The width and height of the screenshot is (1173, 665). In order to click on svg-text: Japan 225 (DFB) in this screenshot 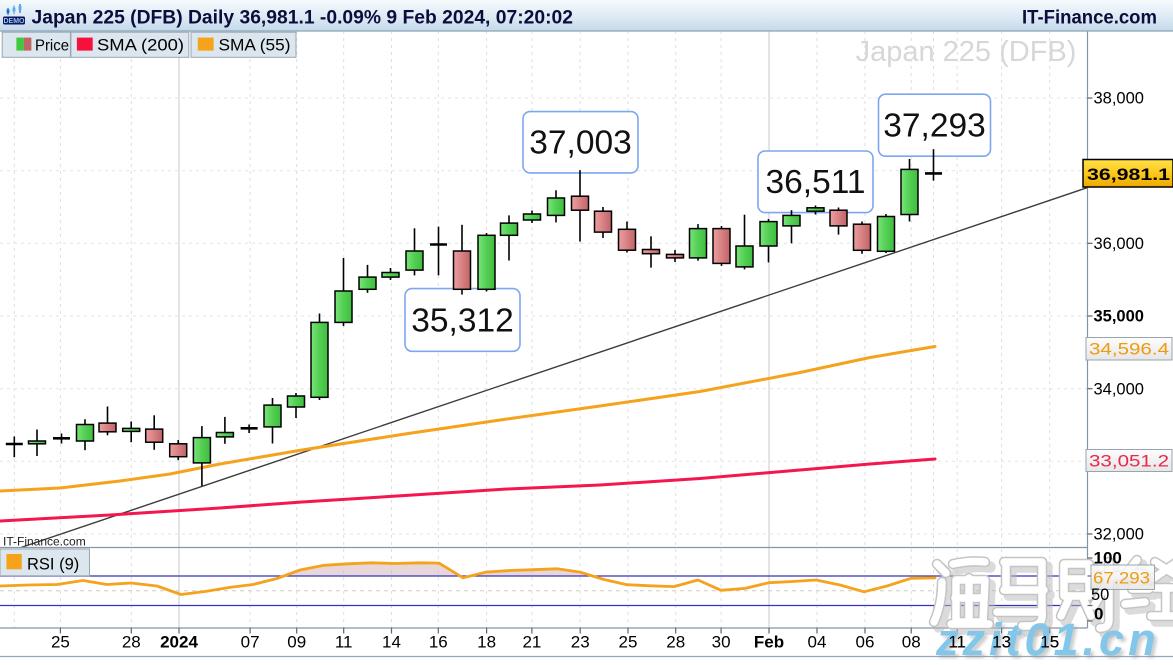, I will do `click(966, 52)`.